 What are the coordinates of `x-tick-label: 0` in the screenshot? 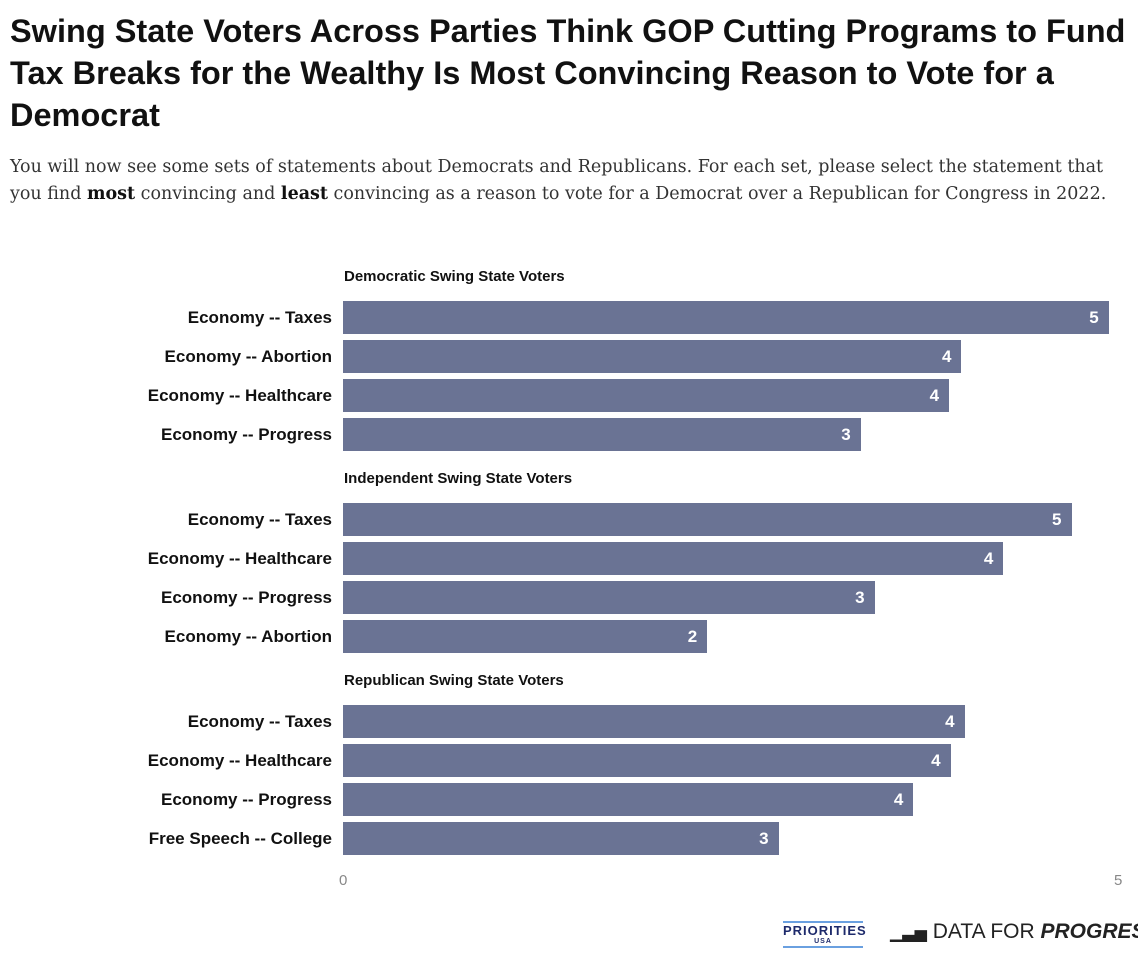 It's located at (343, 880).